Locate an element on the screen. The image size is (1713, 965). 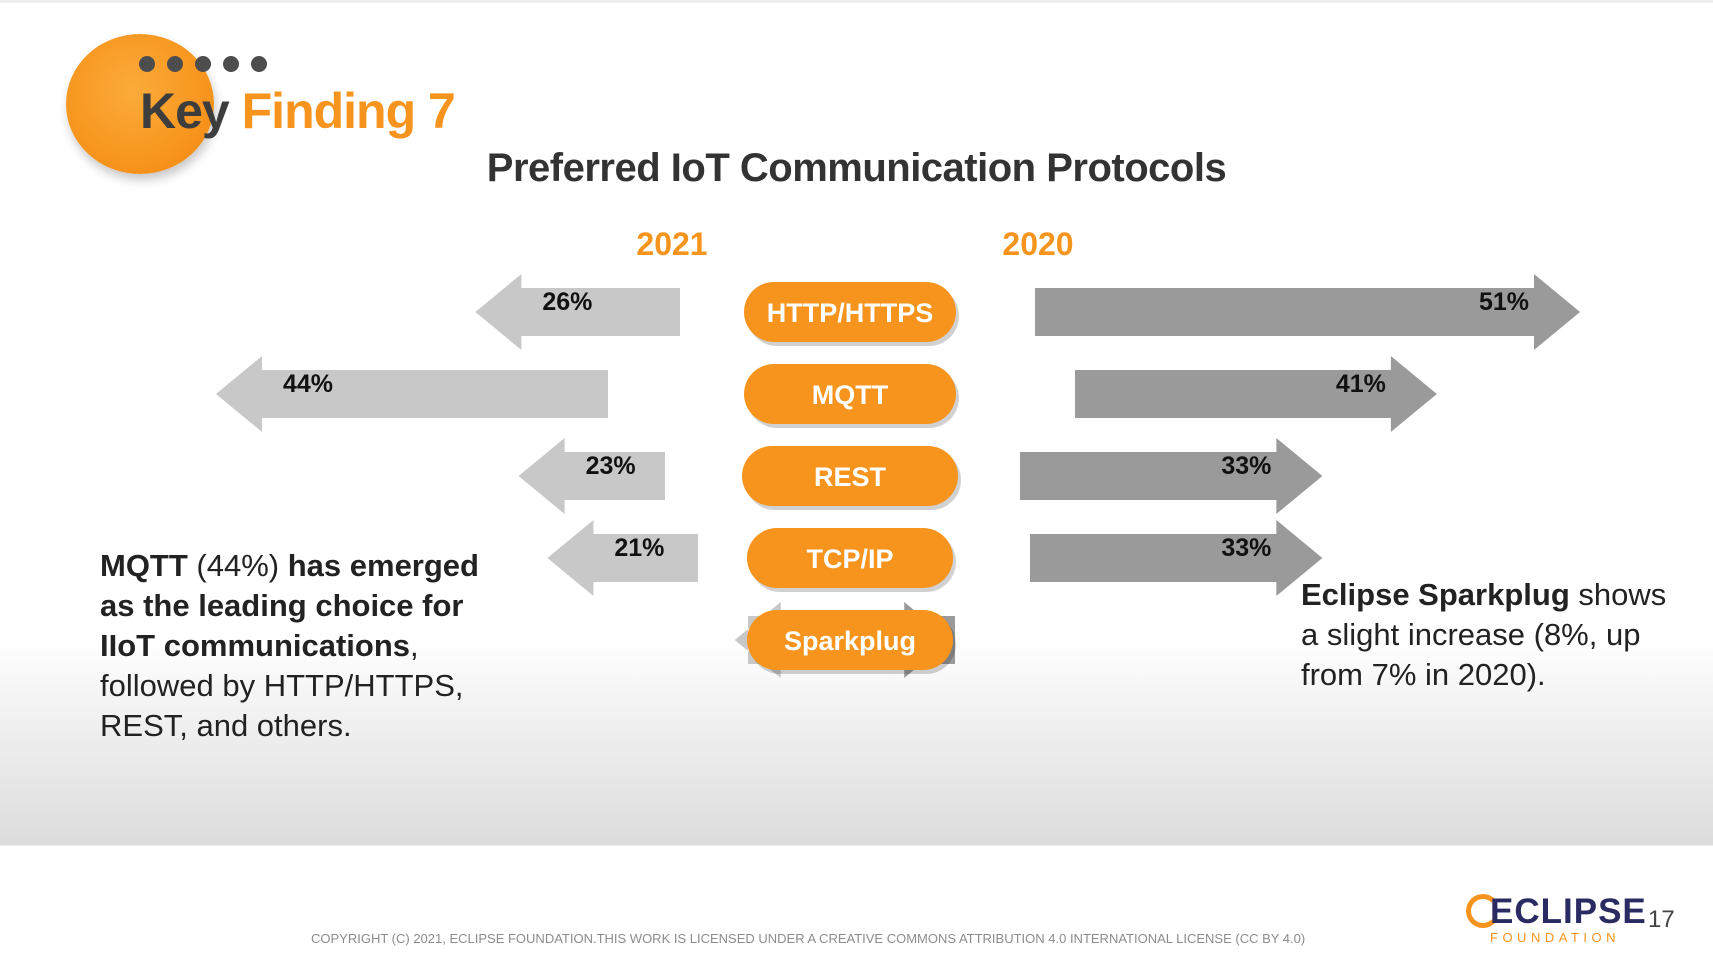
category-pill-sparkplug: Sparkplug is located at coordinates (851, 642).